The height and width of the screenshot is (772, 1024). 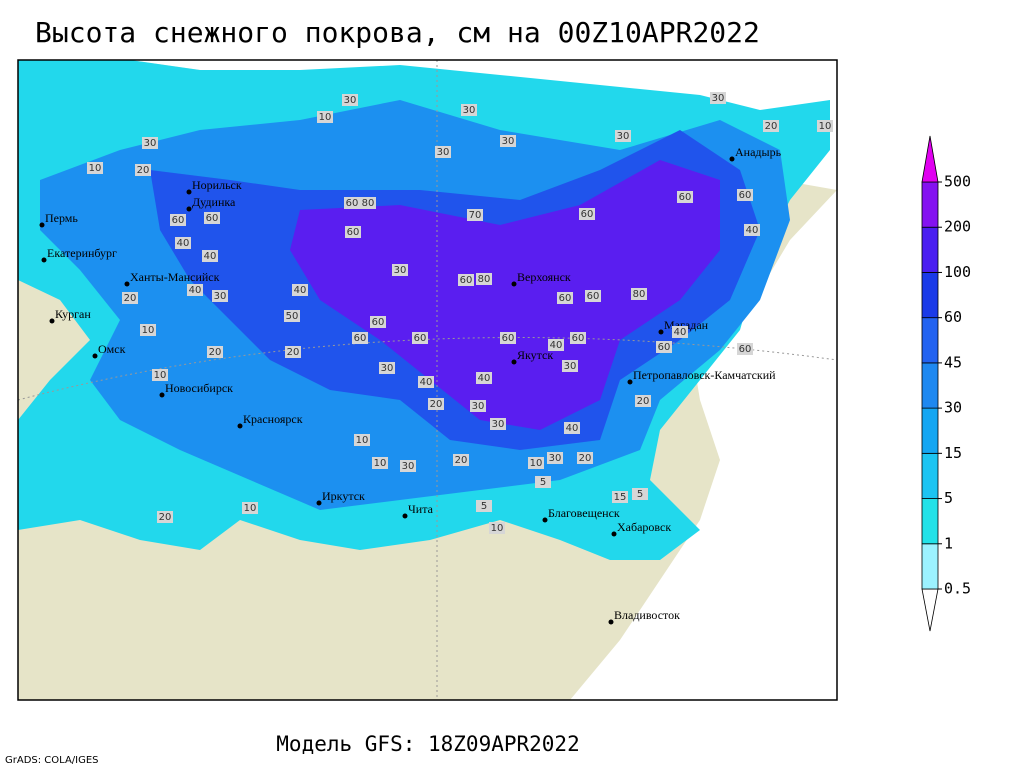 What do you see at coordinates (544, 277) in the screenshot?
I see `city-label: Верхоянск` at bounding box center [544, 277].